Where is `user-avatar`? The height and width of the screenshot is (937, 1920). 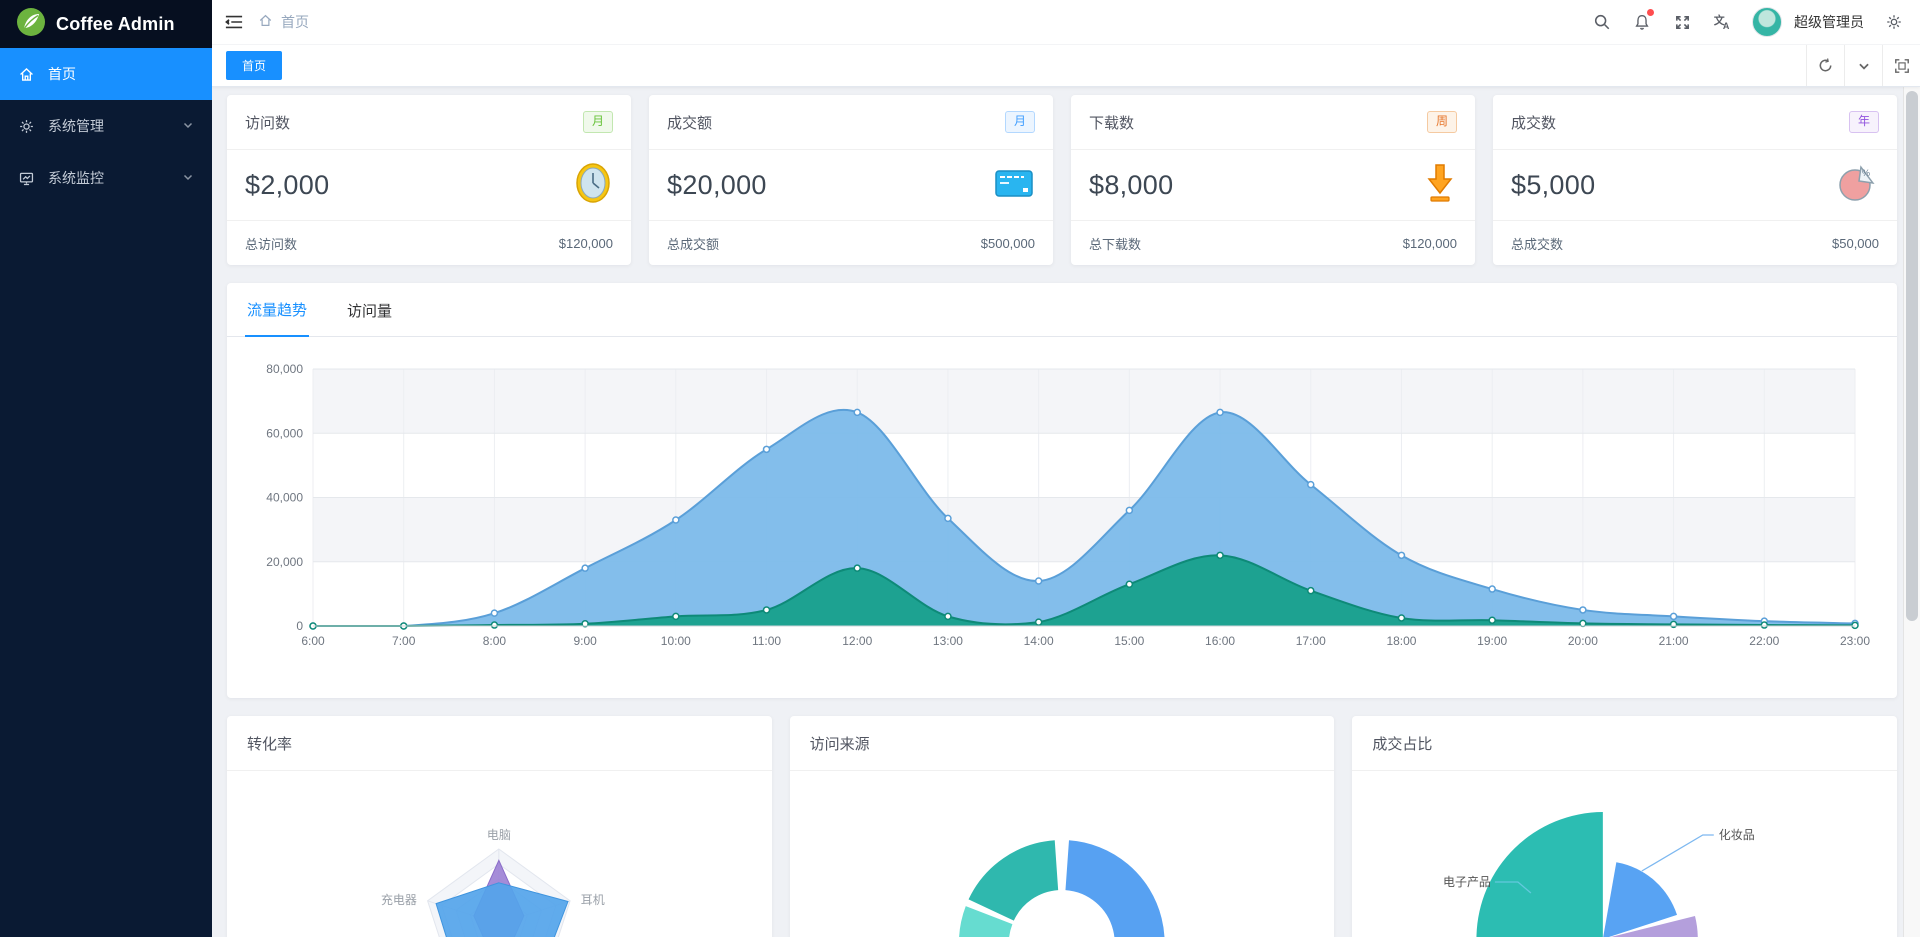 user-avatar is located at coordinates (1767, 22).